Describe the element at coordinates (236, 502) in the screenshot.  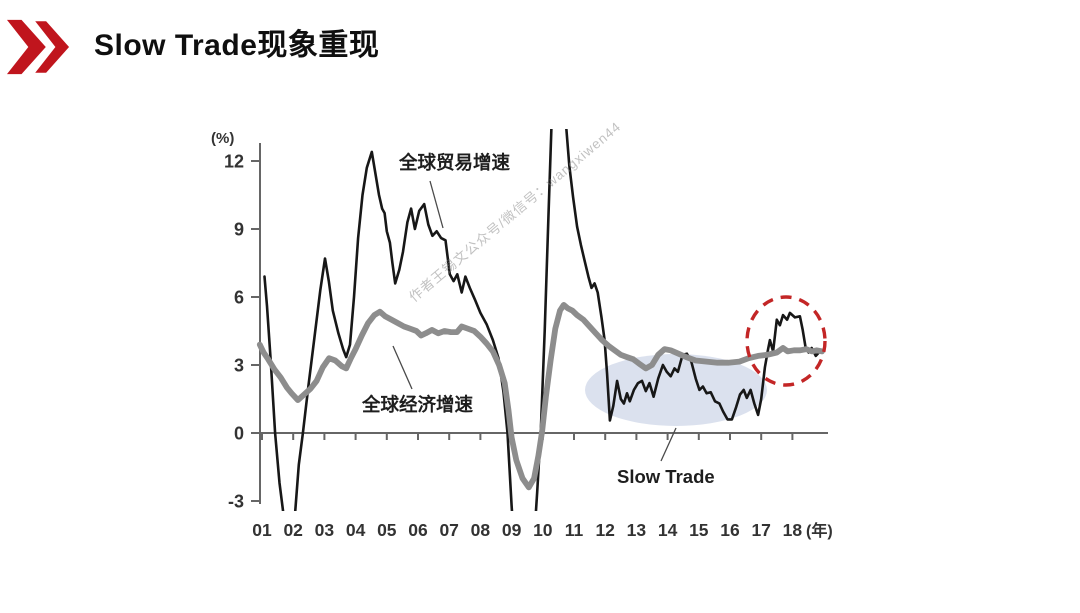
I see `y-tick-label: -3` at that location.